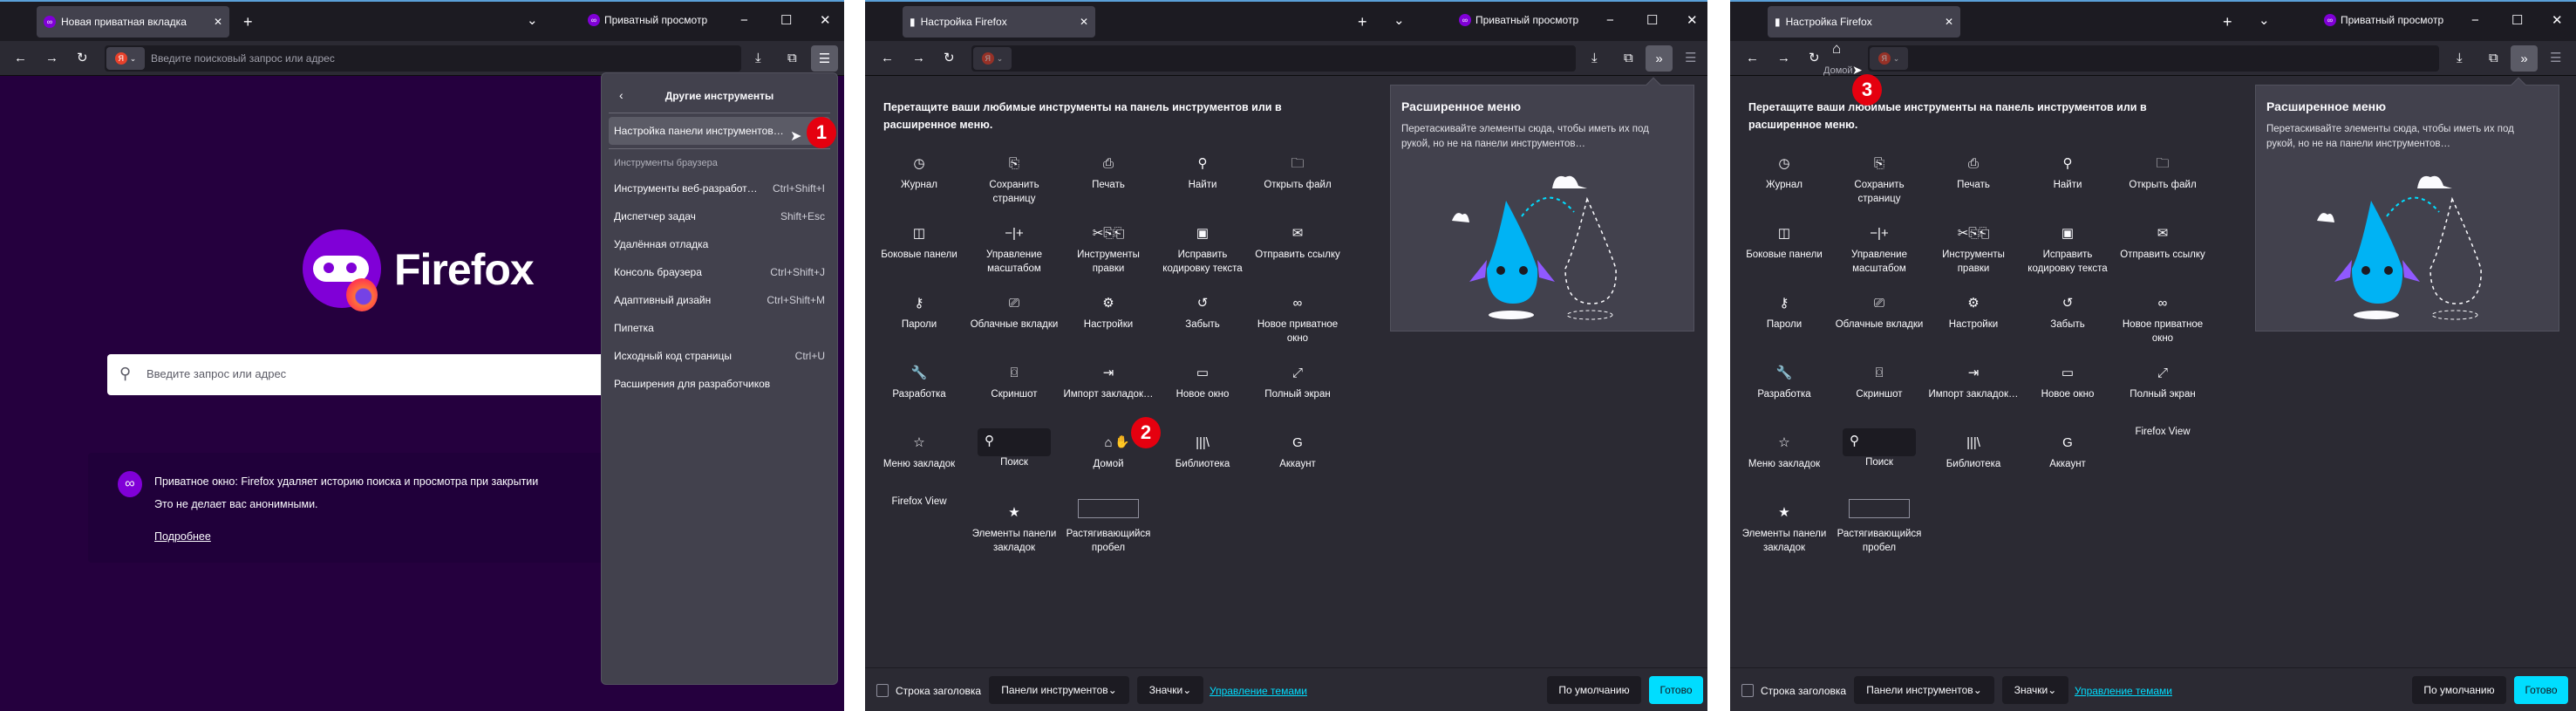 This screenshot has height=711, width=2576. Describe the element at coordinates (1948, 22) in the screenshot. I see `close-tab-icon: ✕` at that location.